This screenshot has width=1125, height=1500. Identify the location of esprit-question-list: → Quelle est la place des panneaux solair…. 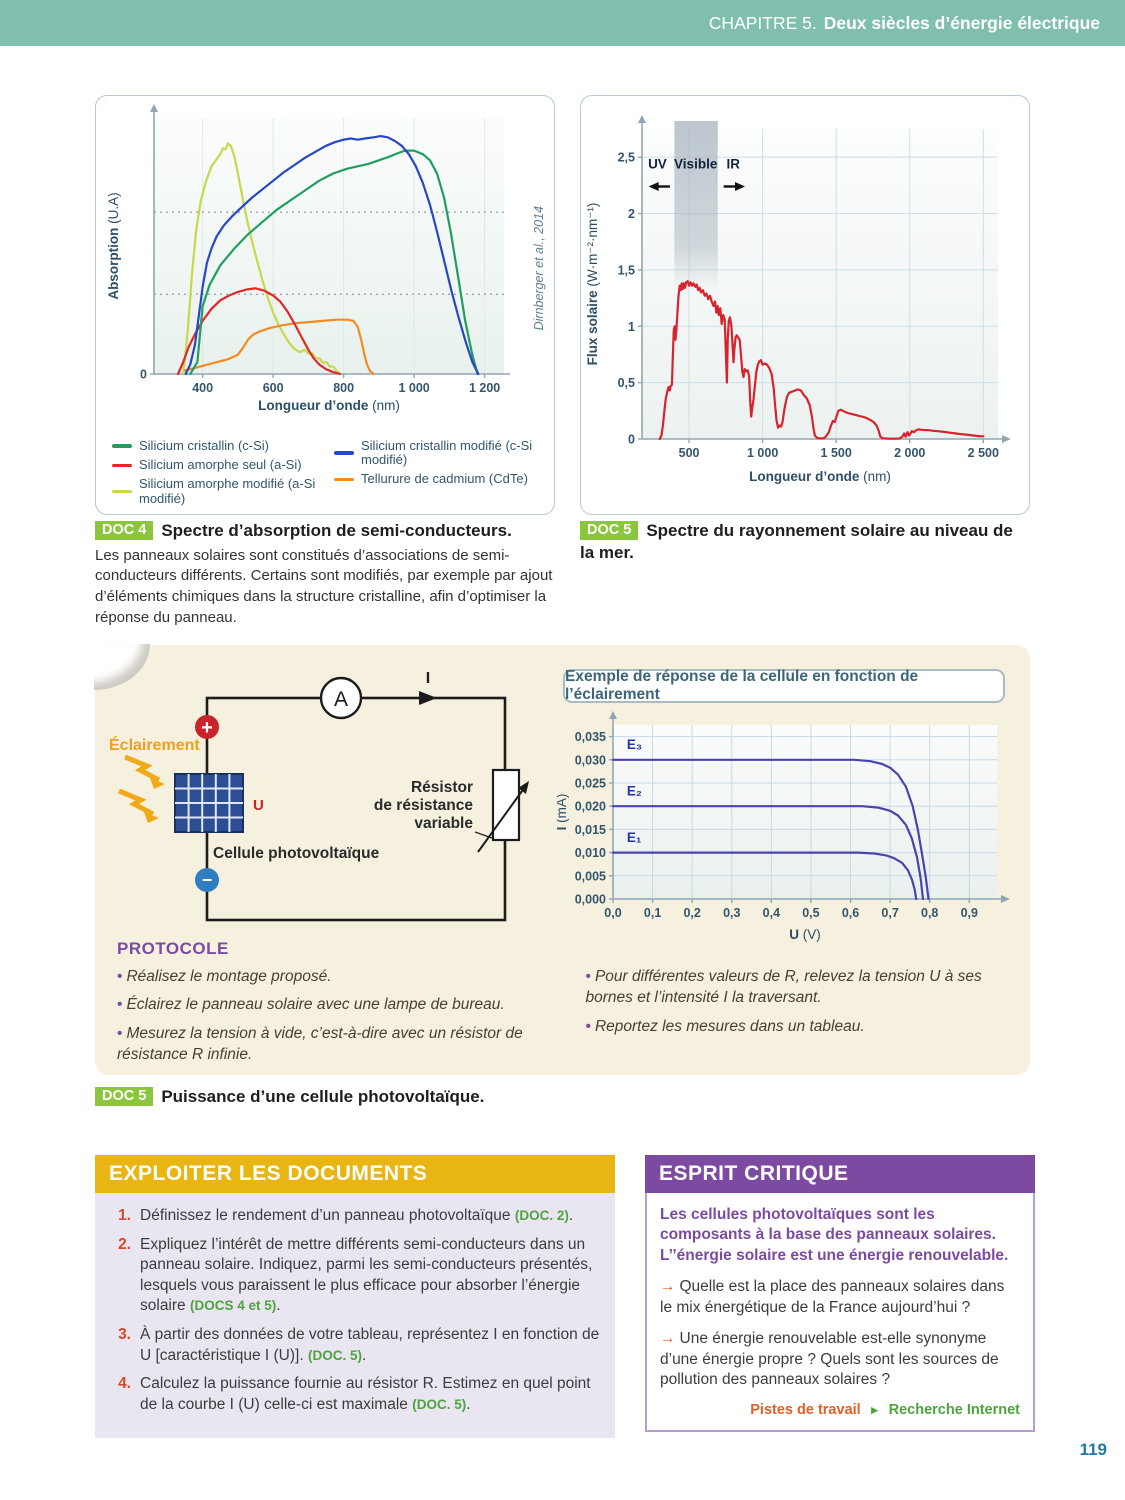
(840, 1333).